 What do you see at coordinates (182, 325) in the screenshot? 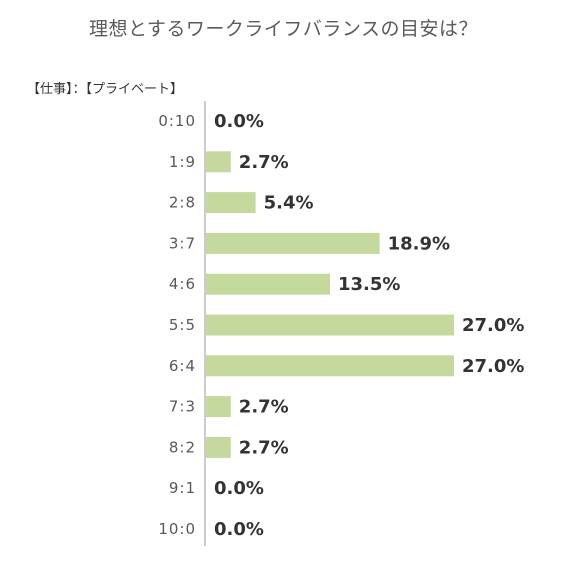
I see `category-label: 5:5` at bounding box center [182, 325].